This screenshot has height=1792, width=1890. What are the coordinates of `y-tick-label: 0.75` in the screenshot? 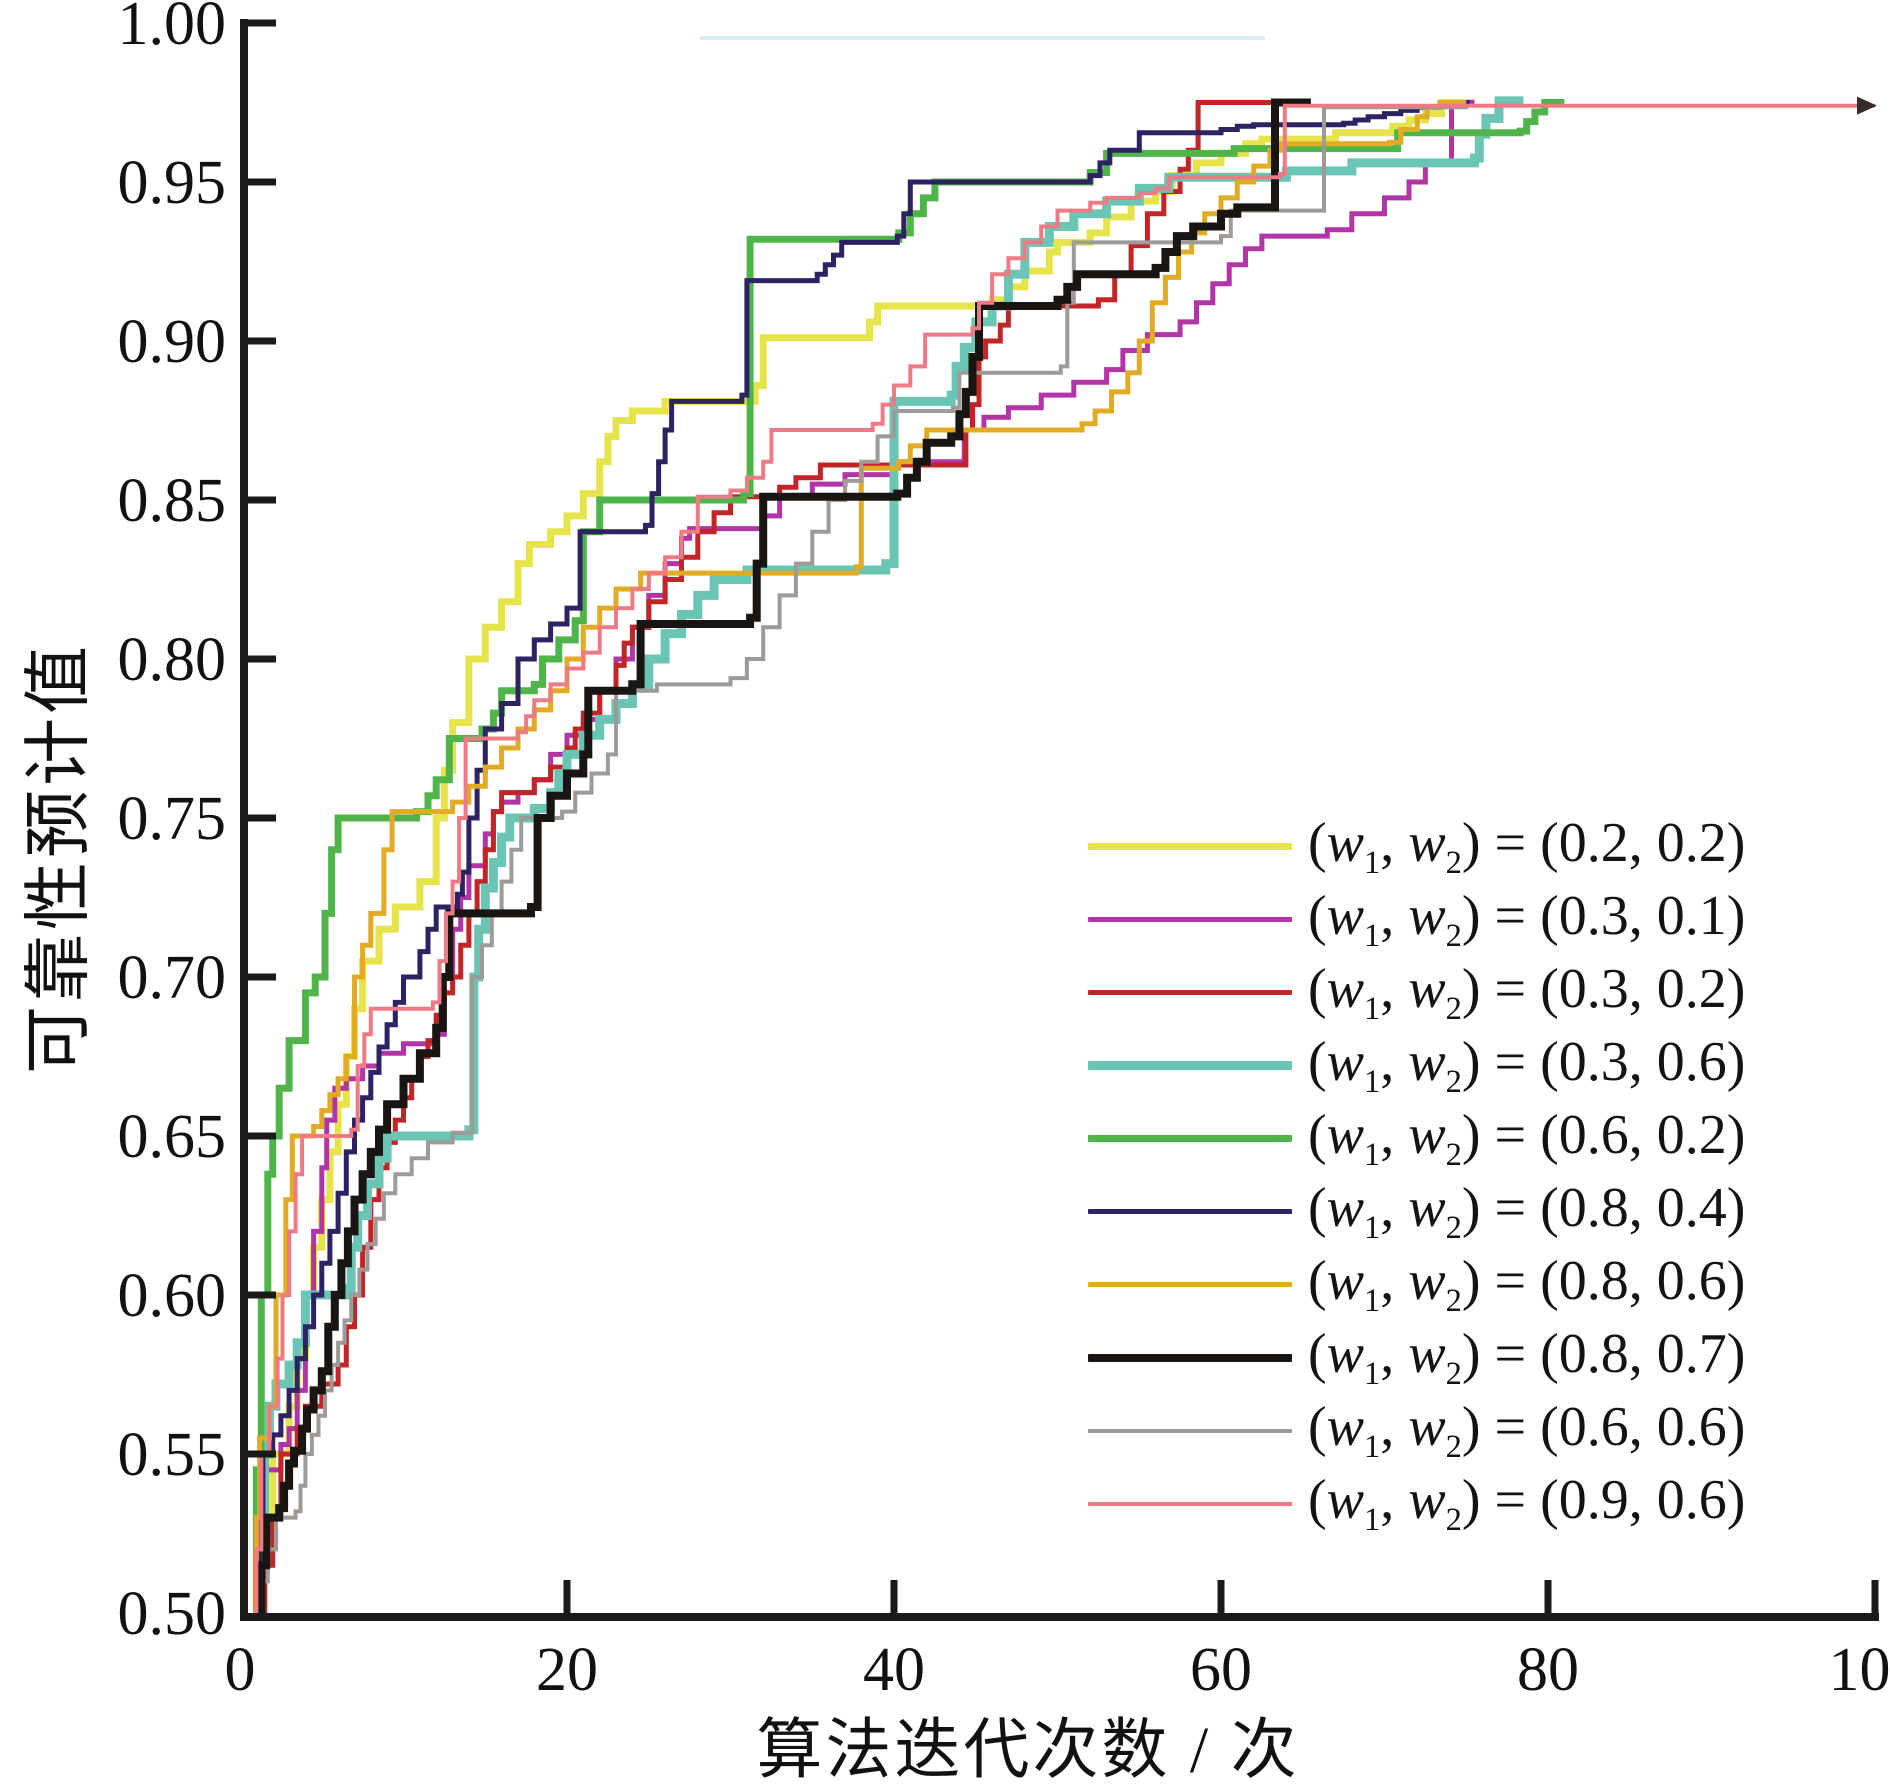 It's located at (172, 819).